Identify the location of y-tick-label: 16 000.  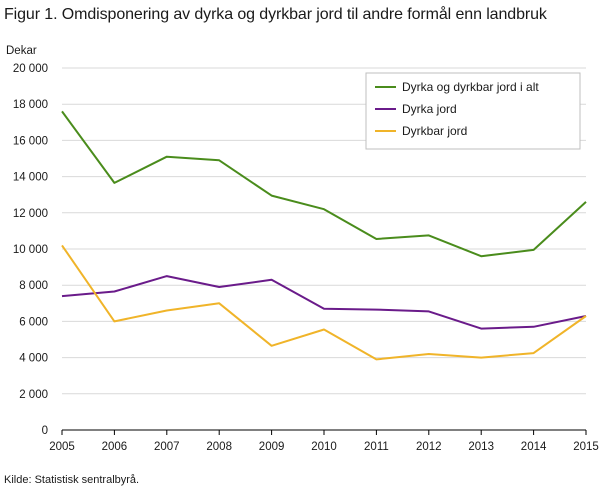
(30, 141).